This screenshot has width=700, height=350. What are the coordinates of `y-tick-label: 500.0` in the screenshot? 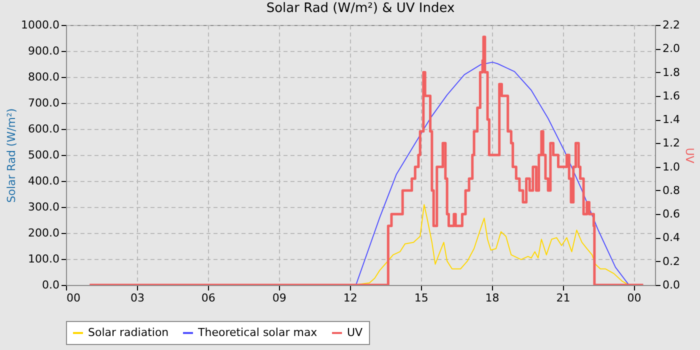 It's located at (44, 155).